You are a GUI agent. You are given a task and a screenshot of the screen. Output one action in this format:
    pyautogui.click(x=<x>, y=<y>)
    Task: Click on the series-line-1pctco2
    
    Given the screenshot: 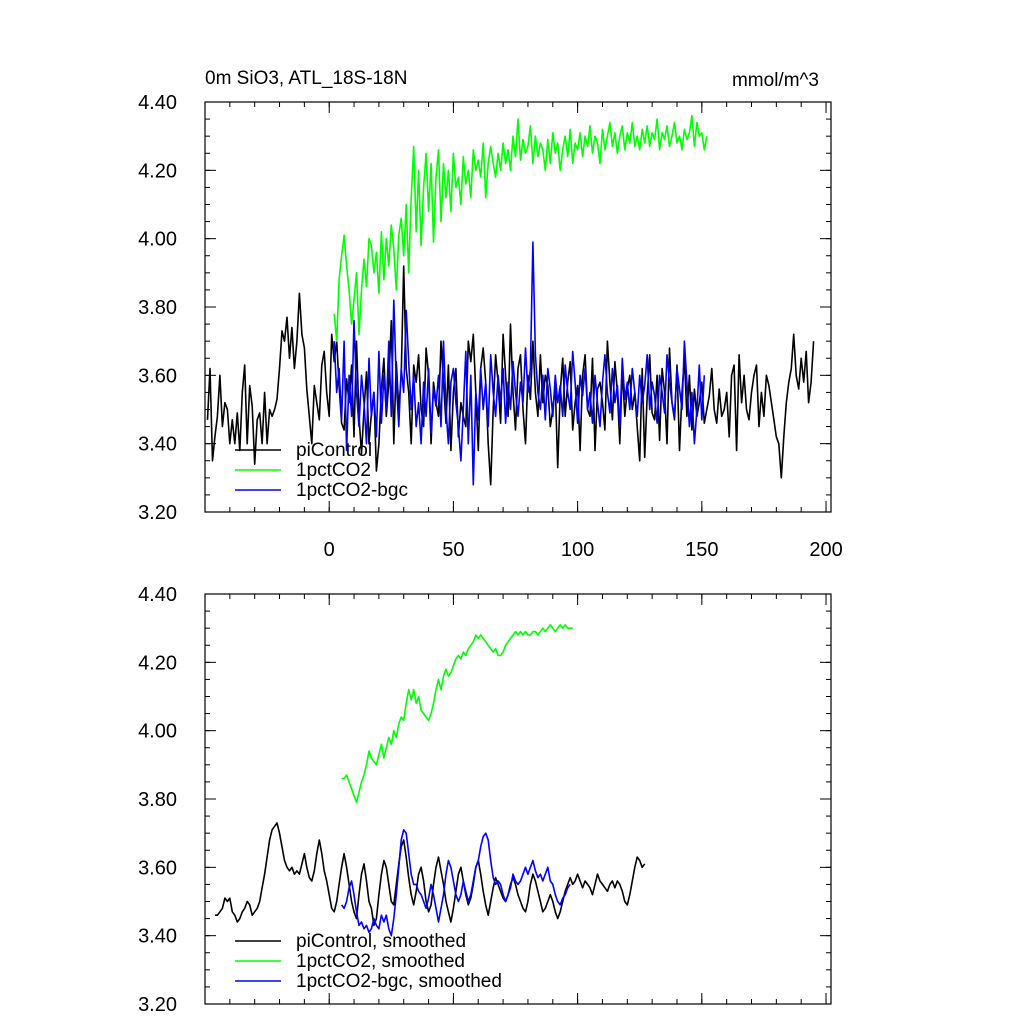 What is the action you would take?
    pyautogui.click(x=520, y=228)
    